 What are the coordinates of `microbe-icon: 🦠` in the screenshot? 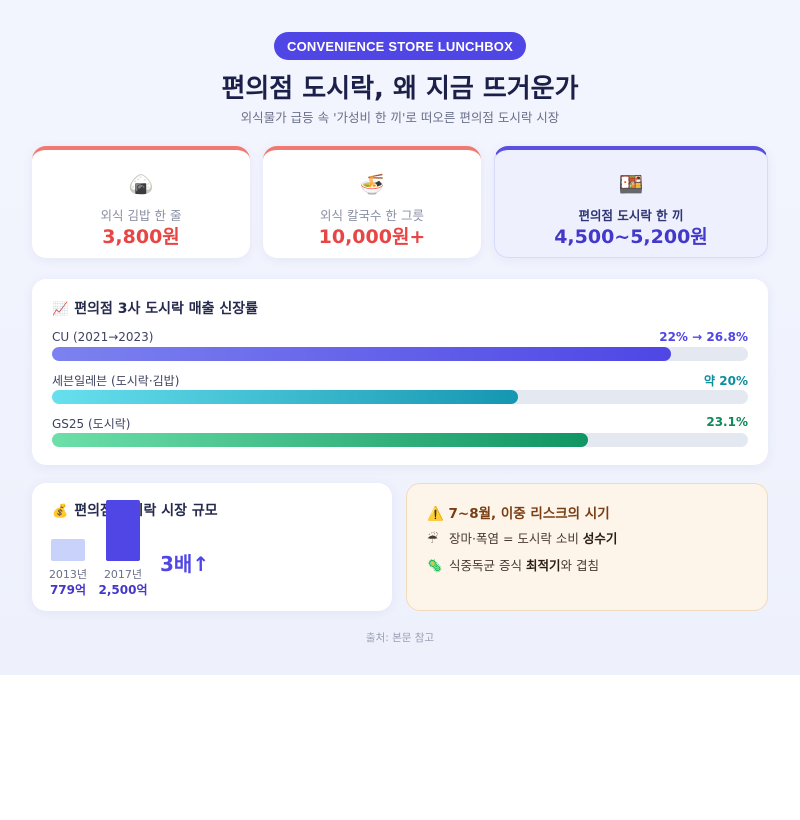 It's located at (435, 565).